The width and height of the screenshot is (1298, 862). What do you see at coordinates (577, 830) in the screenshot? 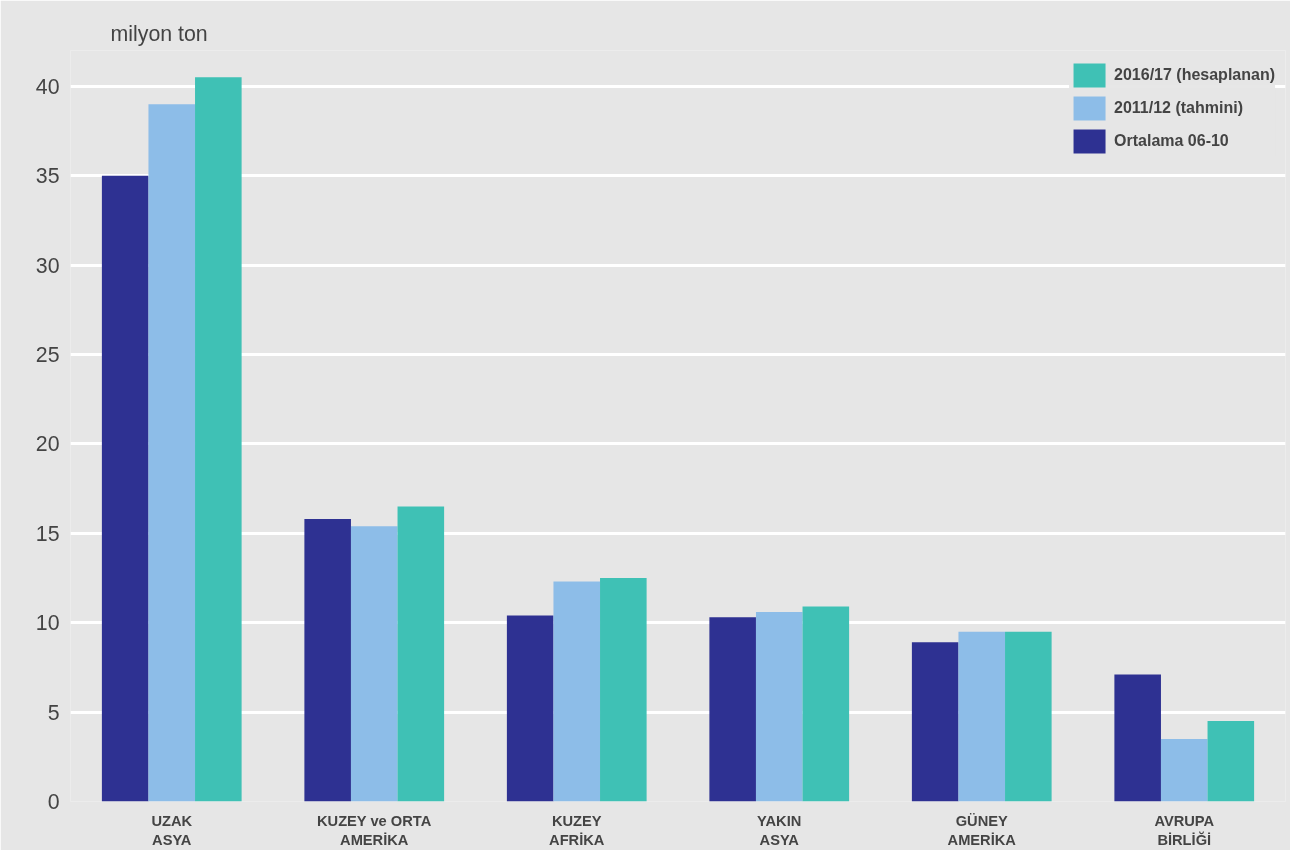
I see `x-tick-label: KUZEY AFRİKA` at bounding box center [577, 830].